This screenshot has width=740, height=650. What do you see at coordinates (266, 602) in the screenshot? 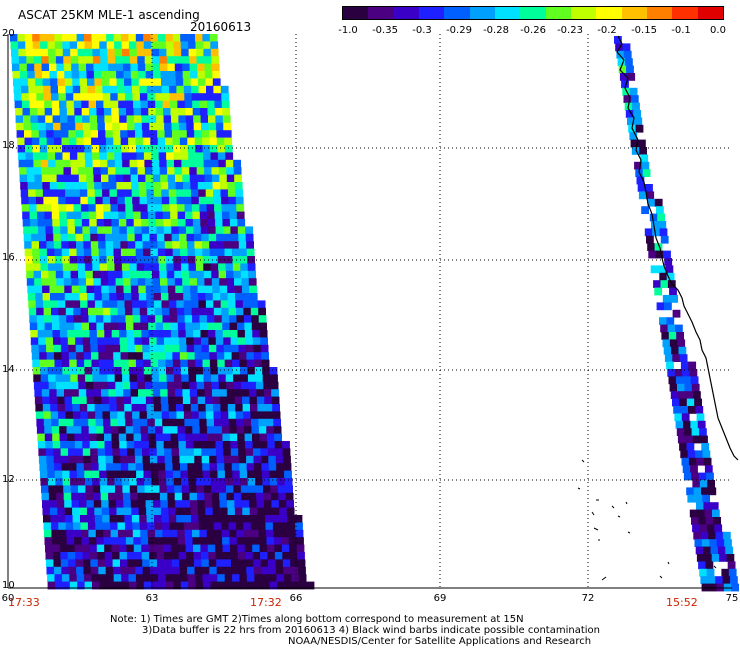
I see `swath-time-end-west: 17:32` at bounding box center [266, 602].